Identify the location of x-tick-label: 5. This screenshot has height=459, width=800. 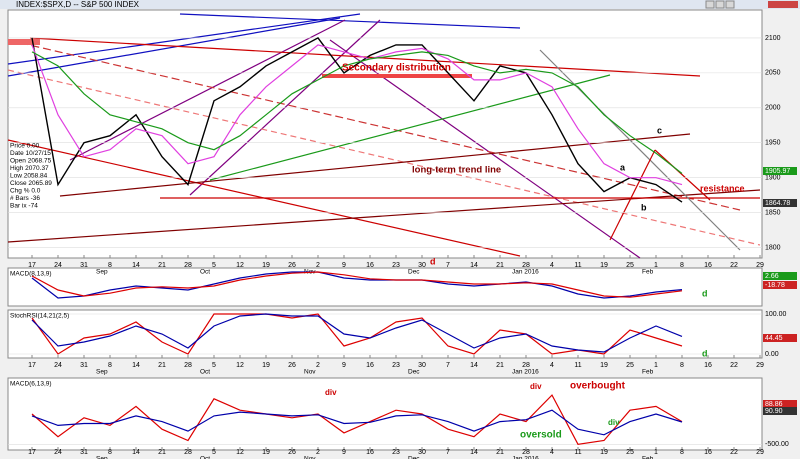
(214, 452).